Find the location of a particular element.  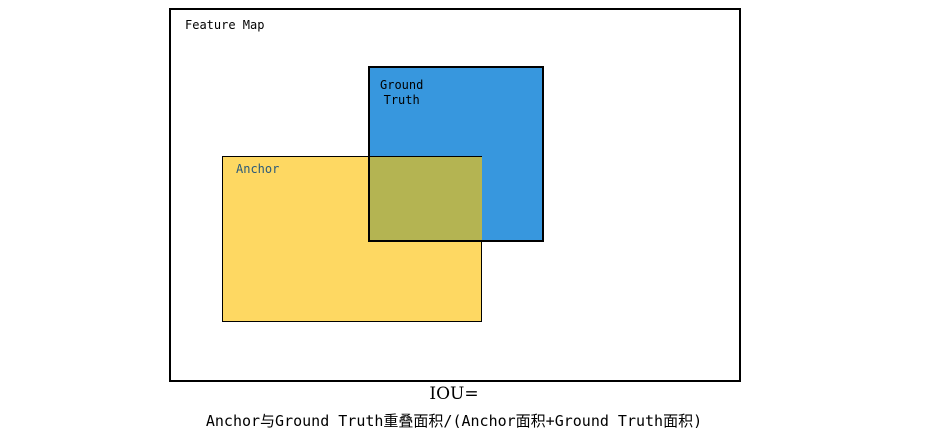

overlap-region is located at coordinates (425, 199).